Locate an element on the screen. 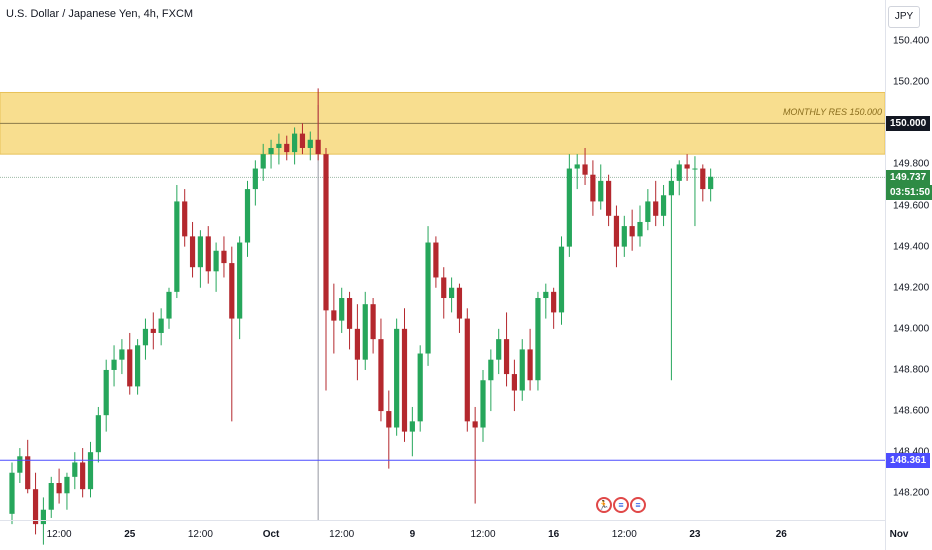 The image size is (932, 550). price-axis-border is located at coordinates (885, 275).